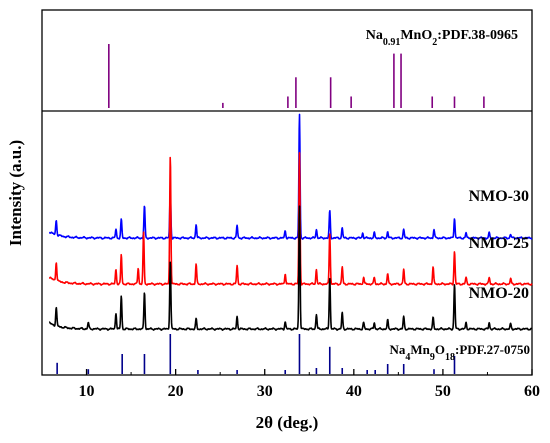 The height and width of the screenshot is (443, 550). I want to click on series-labels: NMO-30 NMO-25 NMO-20, so click(499, 245).